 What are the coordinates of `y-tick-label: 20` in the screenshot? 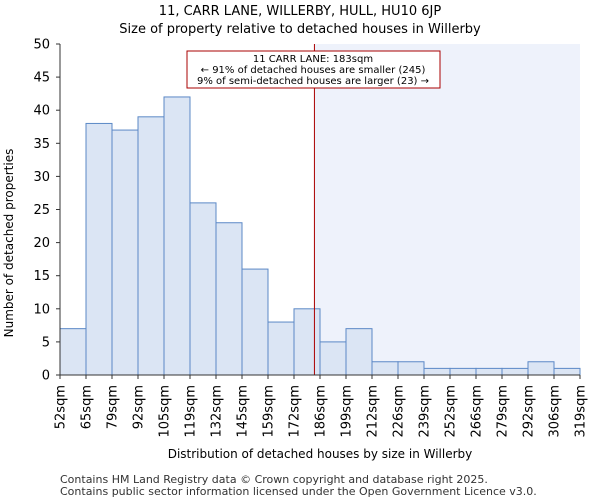 It's located at (41, 243).